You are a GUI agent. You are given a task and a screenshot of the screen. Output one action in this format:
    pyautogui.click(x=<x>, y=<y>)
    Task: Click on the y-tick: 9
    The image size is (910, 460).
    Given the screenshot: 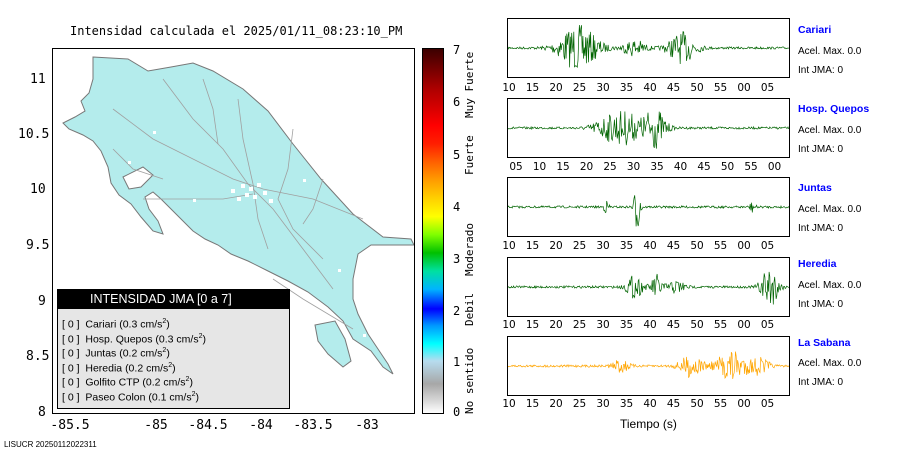 What is the action you would take?
    pyautogui.click(x=42, y=301)
    